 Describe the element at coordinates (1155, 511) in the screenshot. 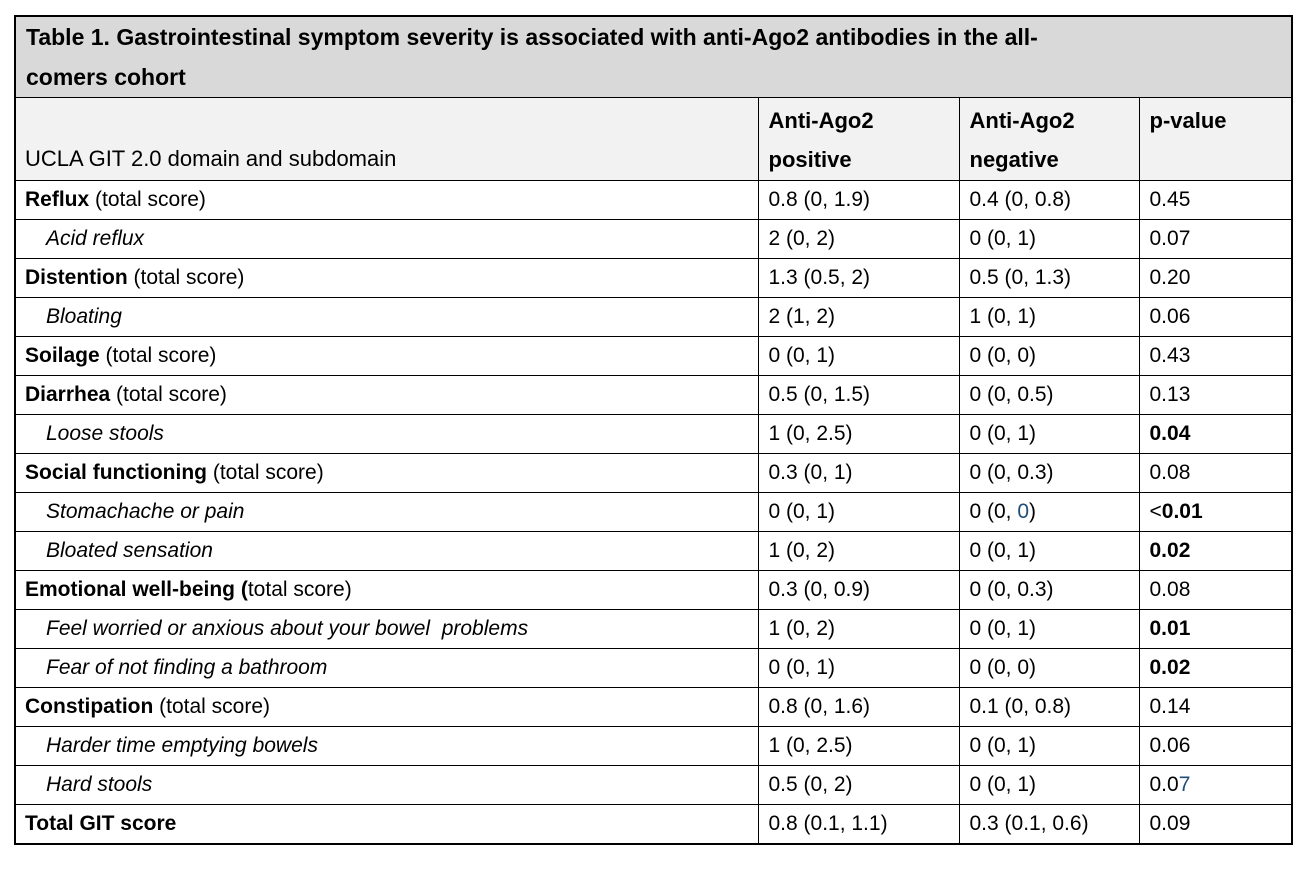

I see `cell-text: <` at that location.